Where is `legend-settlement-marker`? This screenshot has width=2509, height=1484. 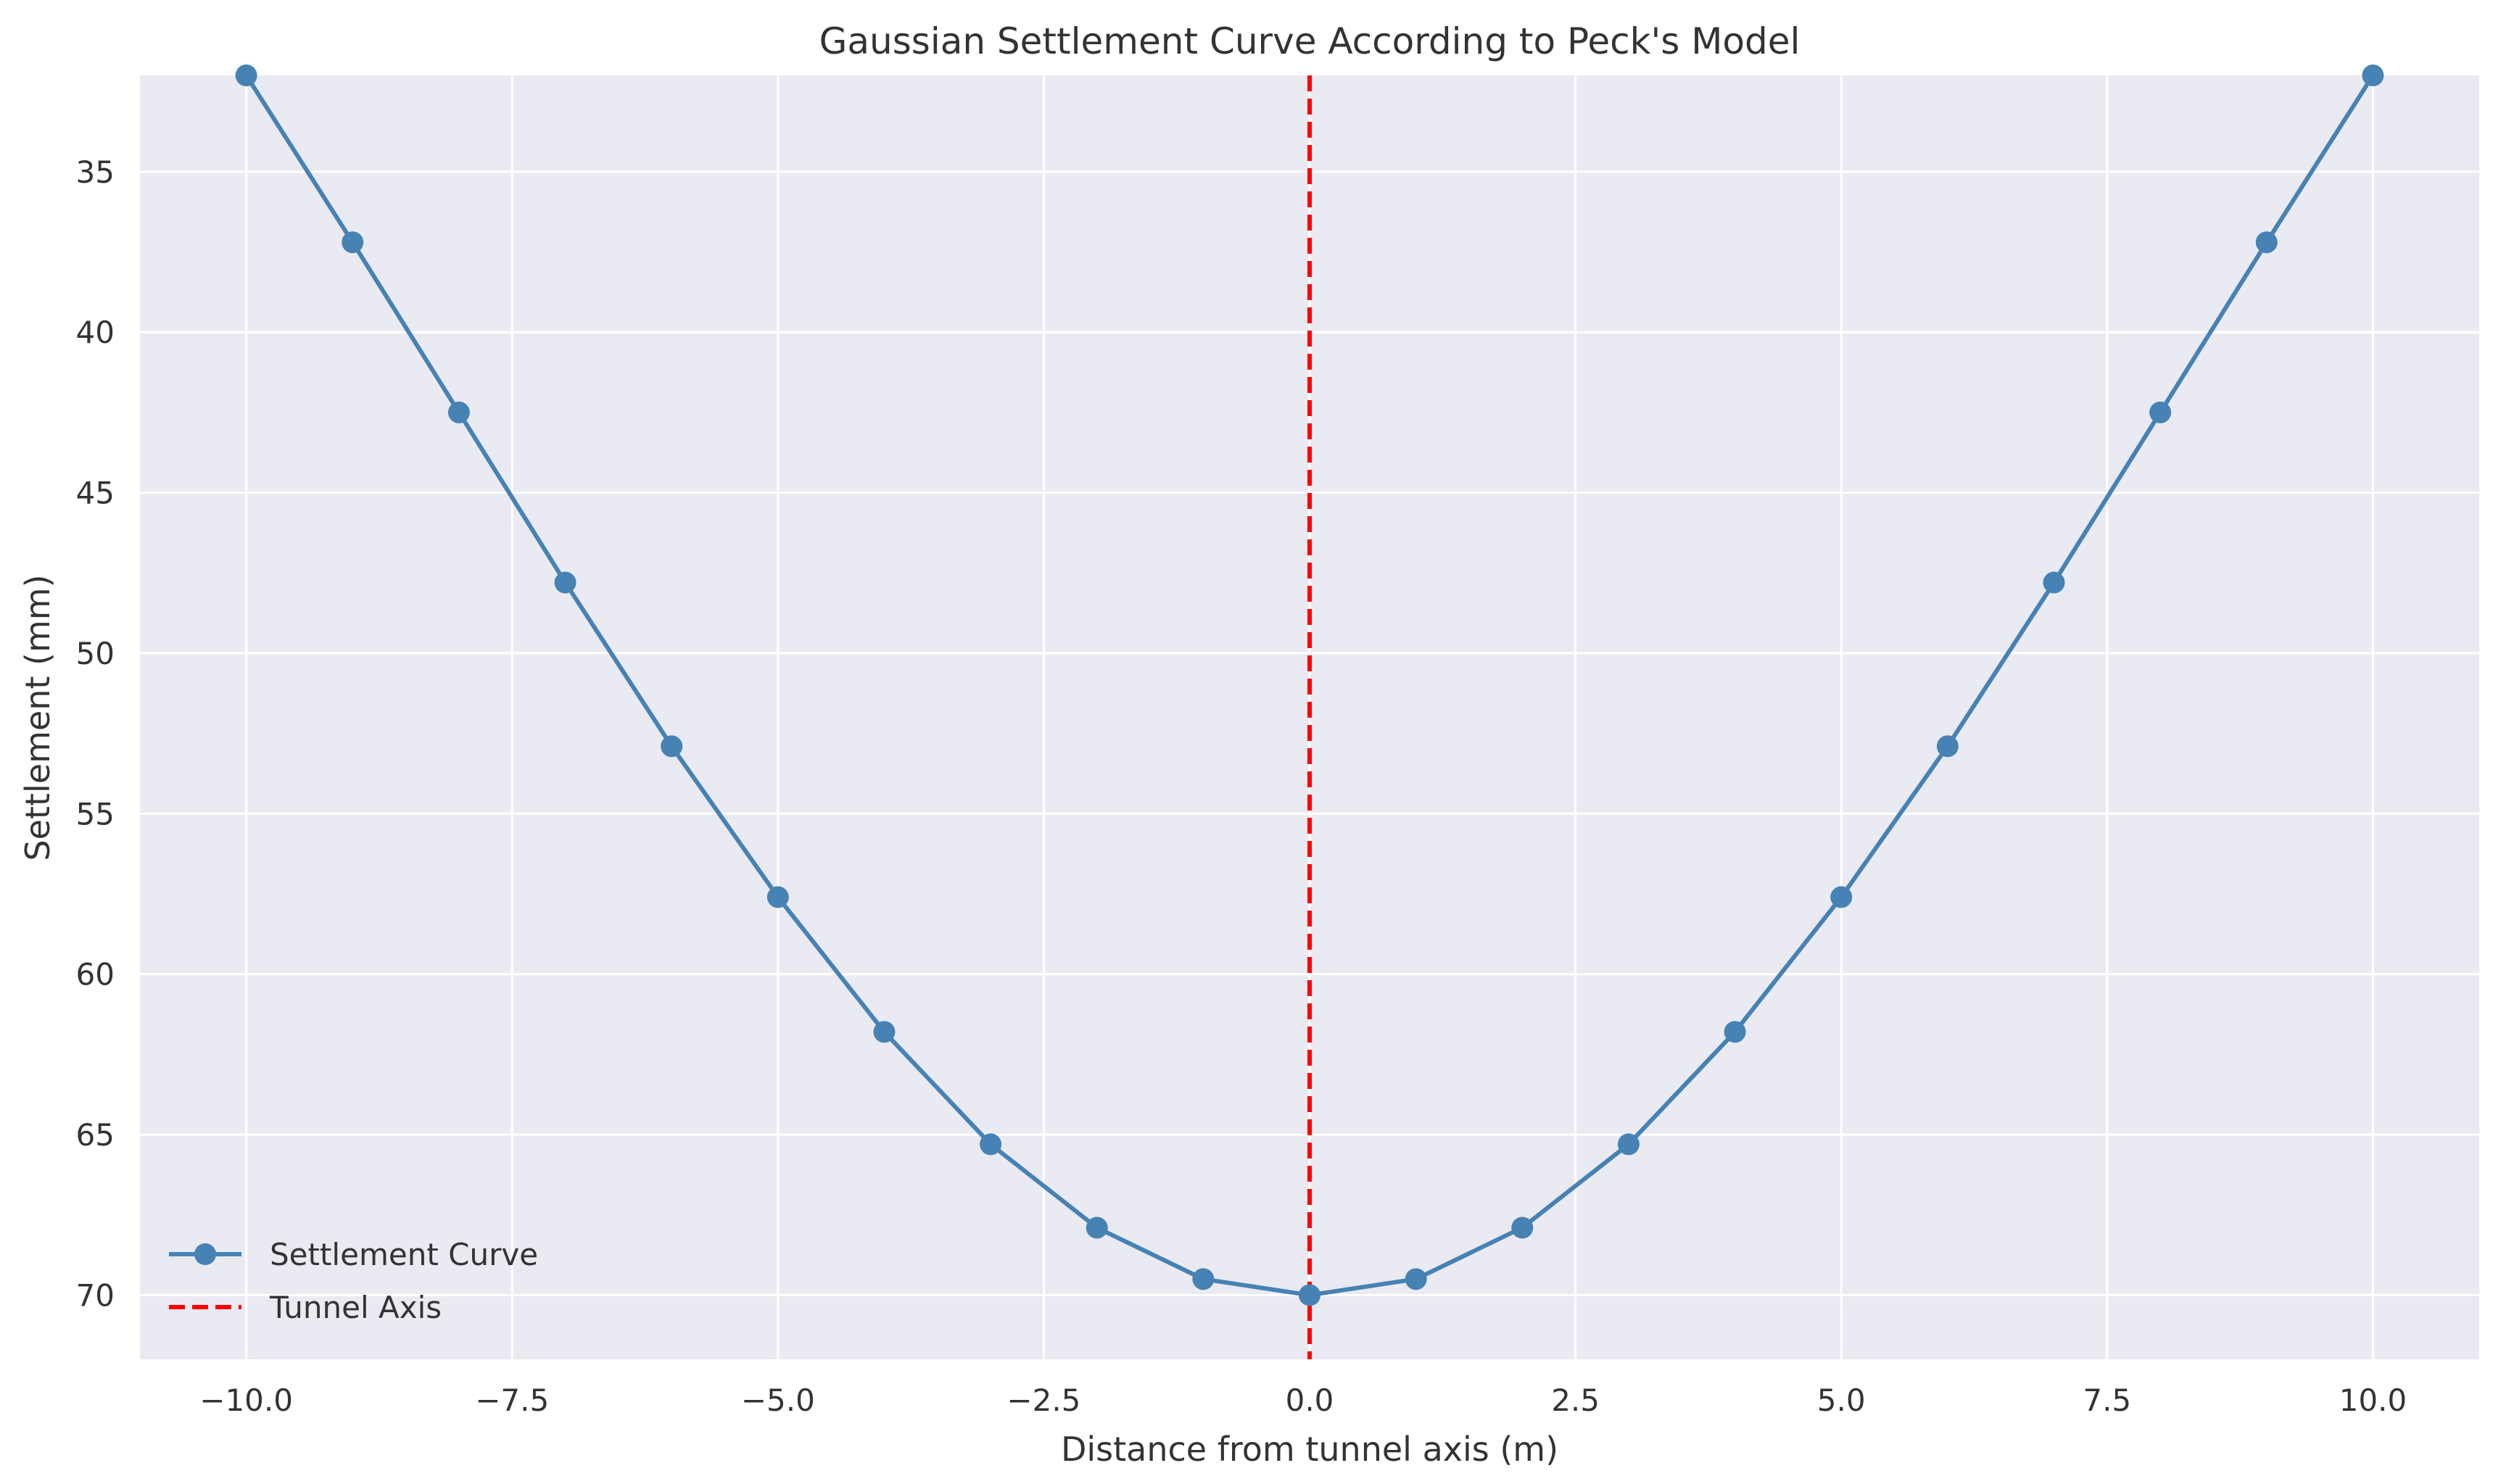
legend-settlement-marker is located at coordinates (205, 1254).